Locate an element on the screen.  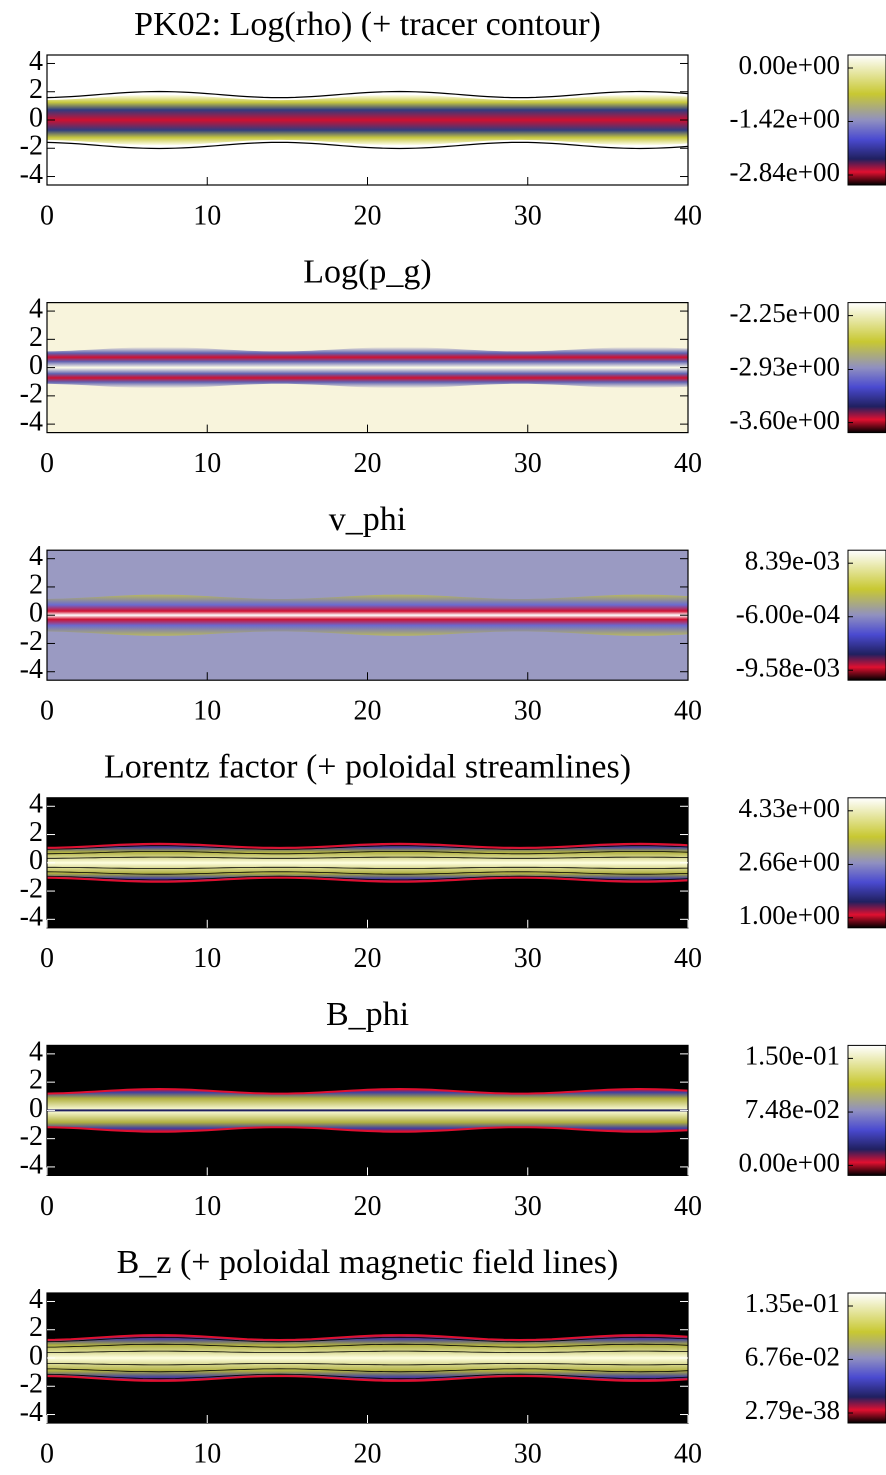
colorbar-tick-label: 7.48e-02 is located at coordinates (792, 1109).